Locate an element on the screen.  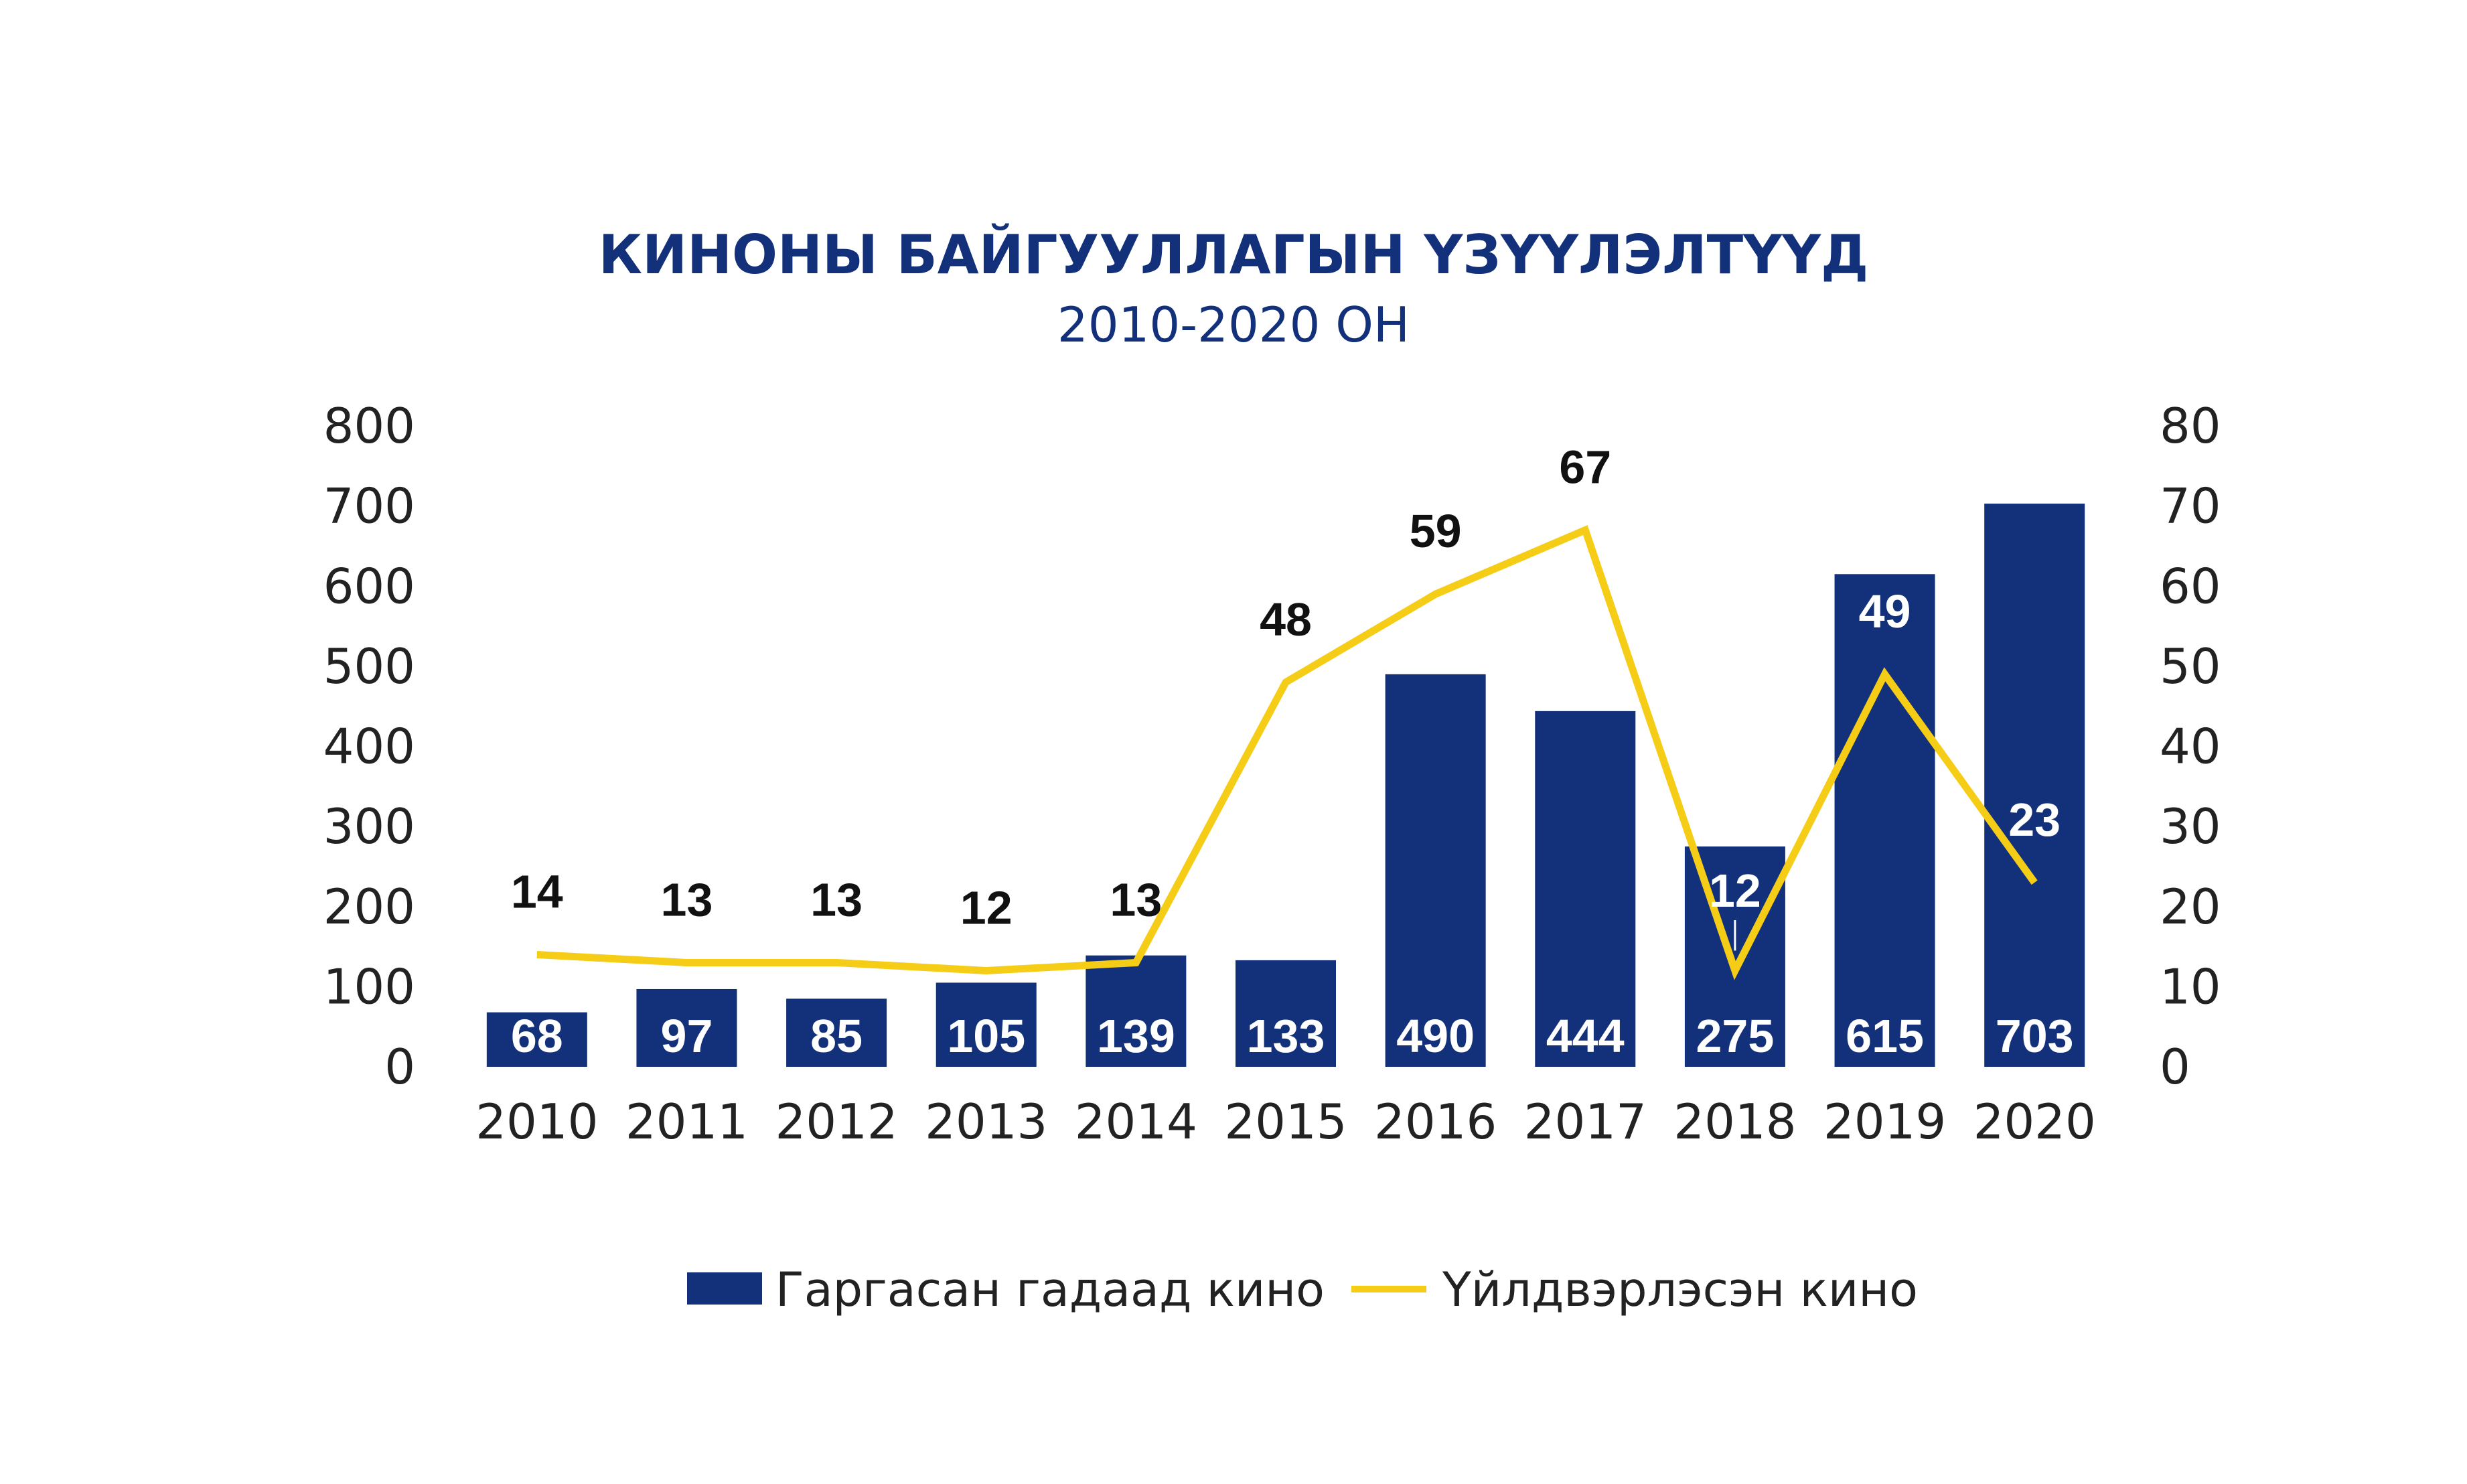
x-axis-tick-label: 2015 is located at coordinates (1285, 1122).